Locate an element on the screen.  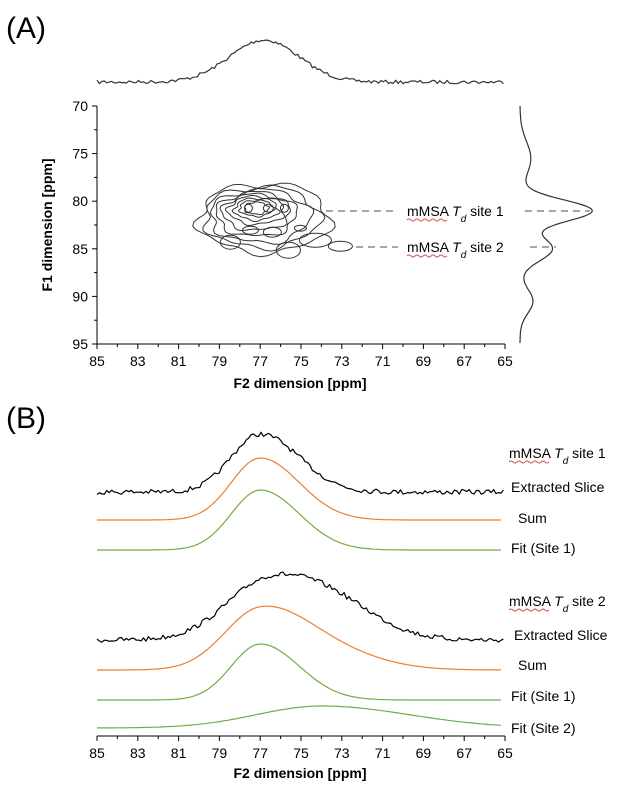
g2-label-extracted: Extracted Slice is located at coordinates (561, 635).